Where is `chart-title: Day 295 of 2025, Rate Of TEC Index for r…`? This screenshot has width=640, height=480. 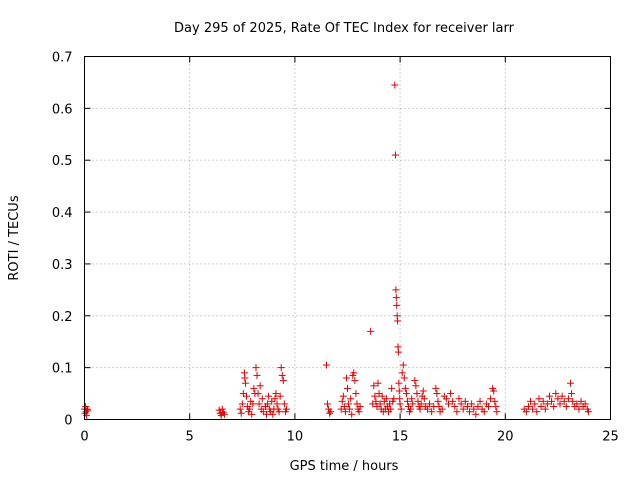 chart-title: Day 295 of 2025, Rate Of TEC Index for r… is located at coordinates (344, 28).